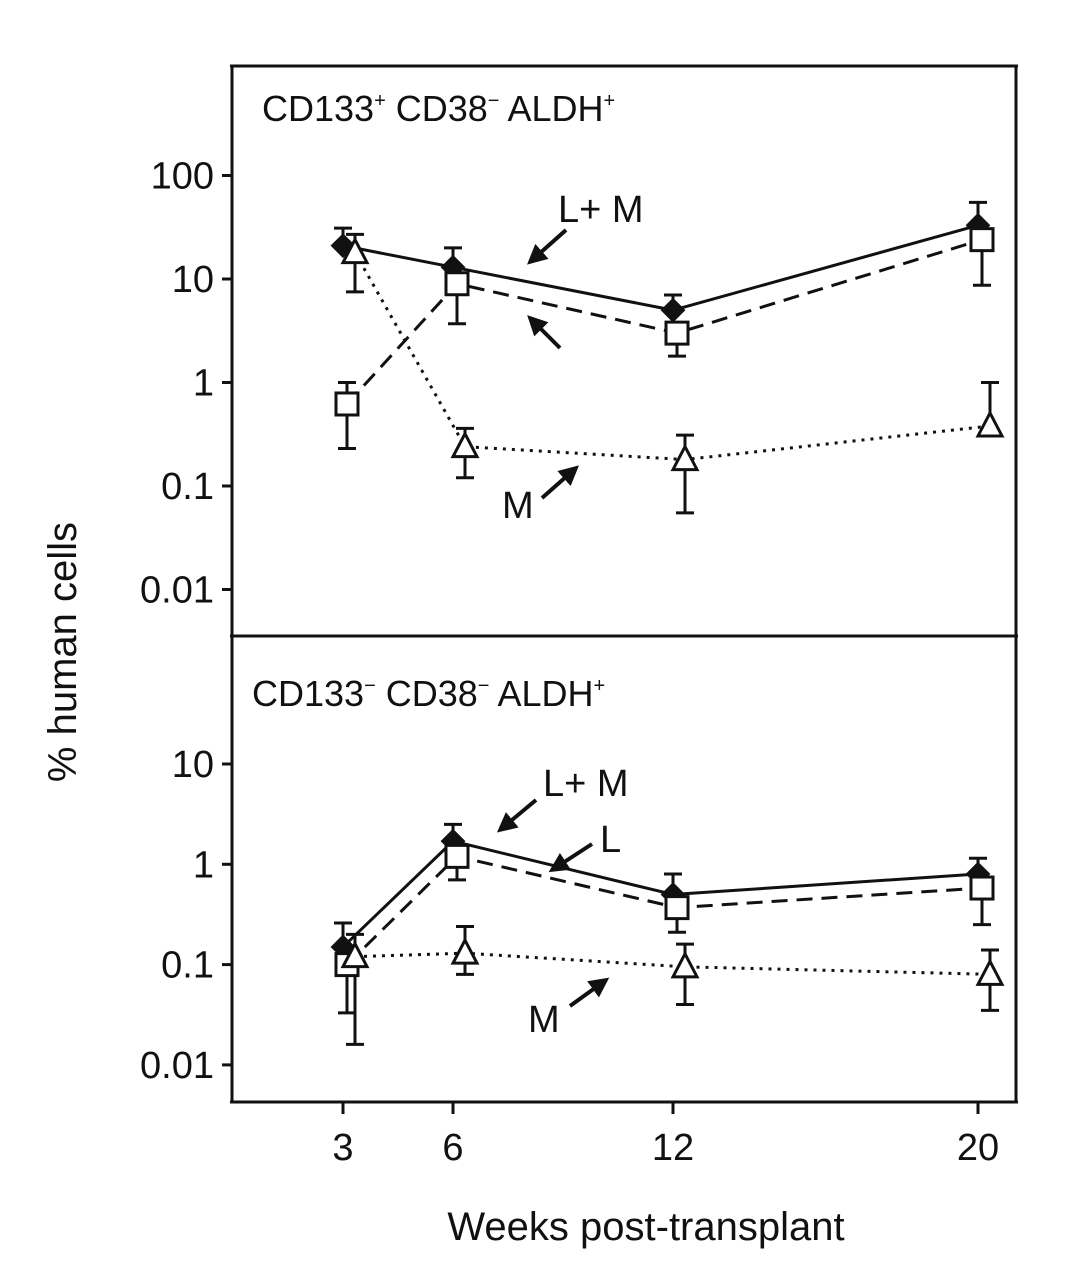 This screenshot has width=1086, height=1280. Describe the element at coordinates (518, 506) in the screenshot. I see `annotation-label-m-top: M` at that location.